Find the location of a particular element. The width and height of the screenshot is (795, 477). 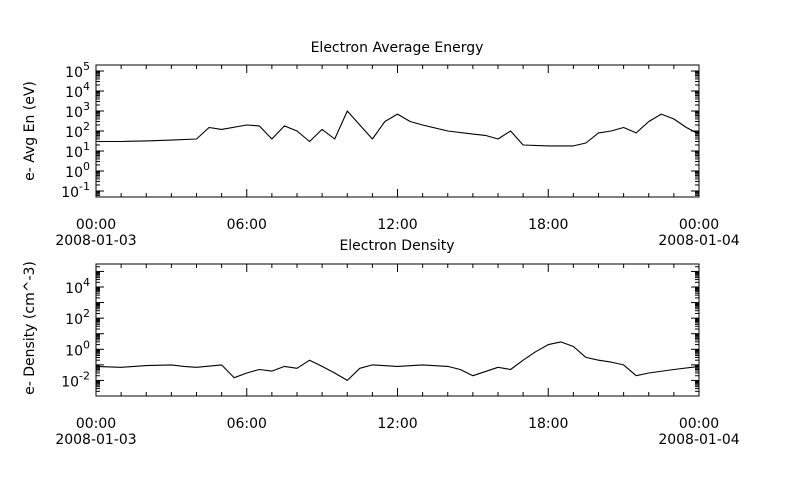

density-x-tick-label: 06:00 is located at coordinates (247, 424).